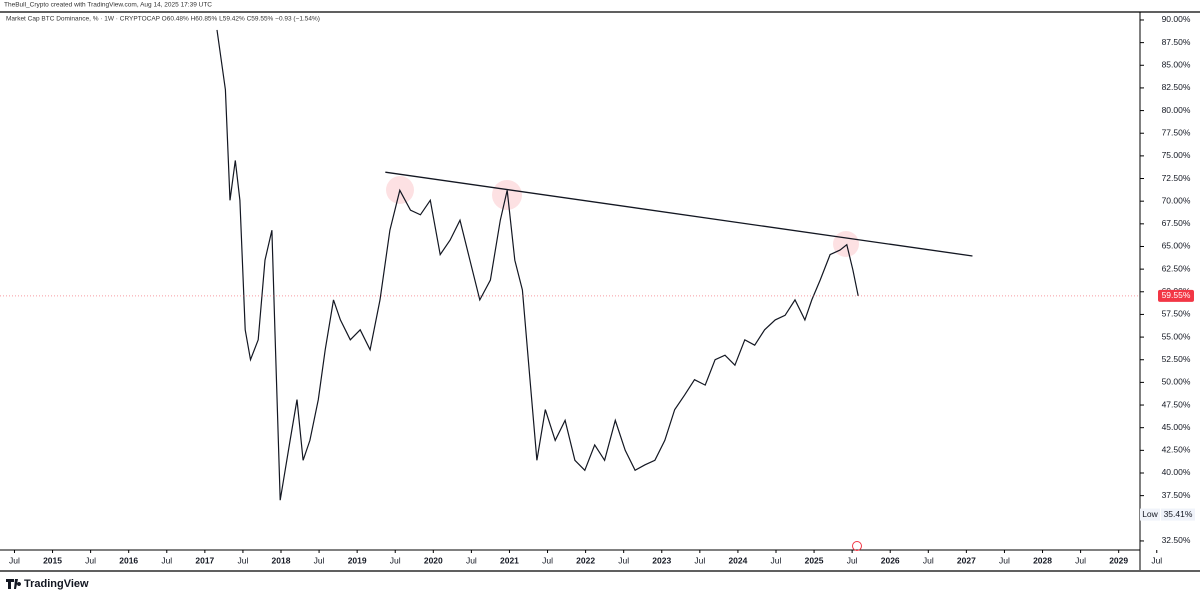 The height and width of the screenshot is (599, 1200). I want to click on y-tick-label: 90.00%, so click(1176, 19).